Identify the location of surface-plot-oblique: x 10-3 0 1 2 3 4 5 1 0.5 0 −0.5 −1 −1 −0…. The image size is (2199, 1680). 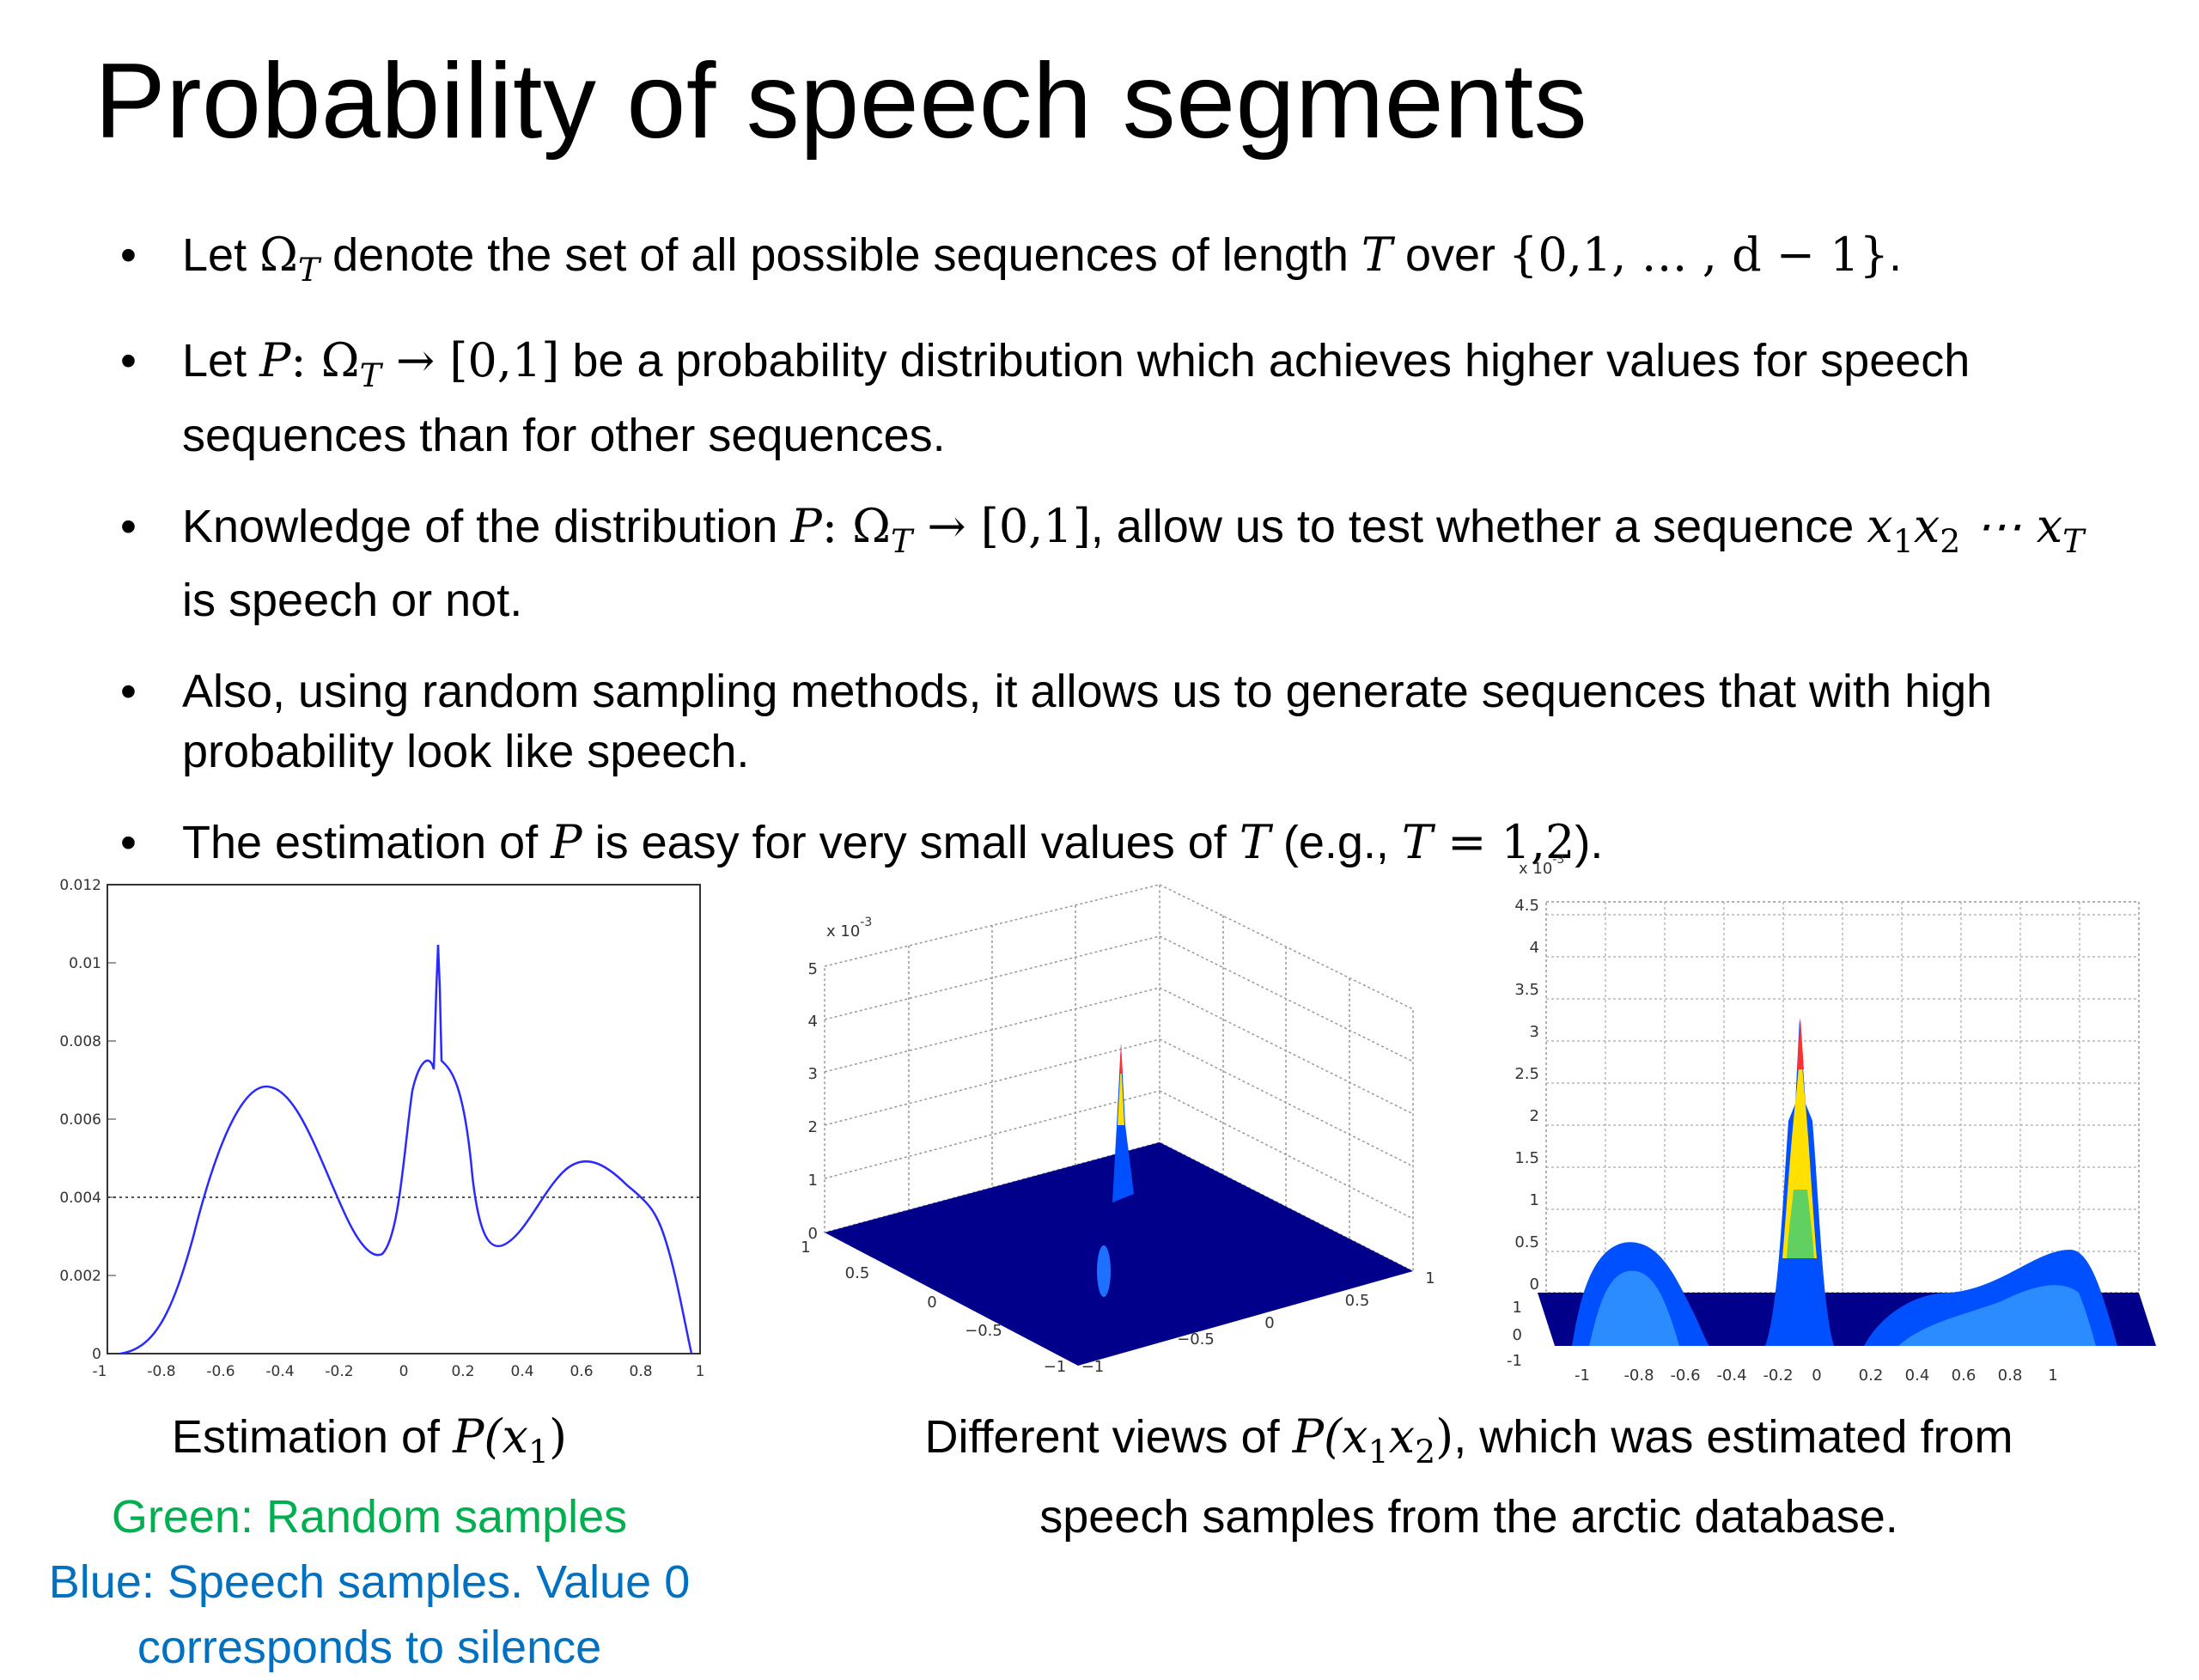
(1118, 1130).